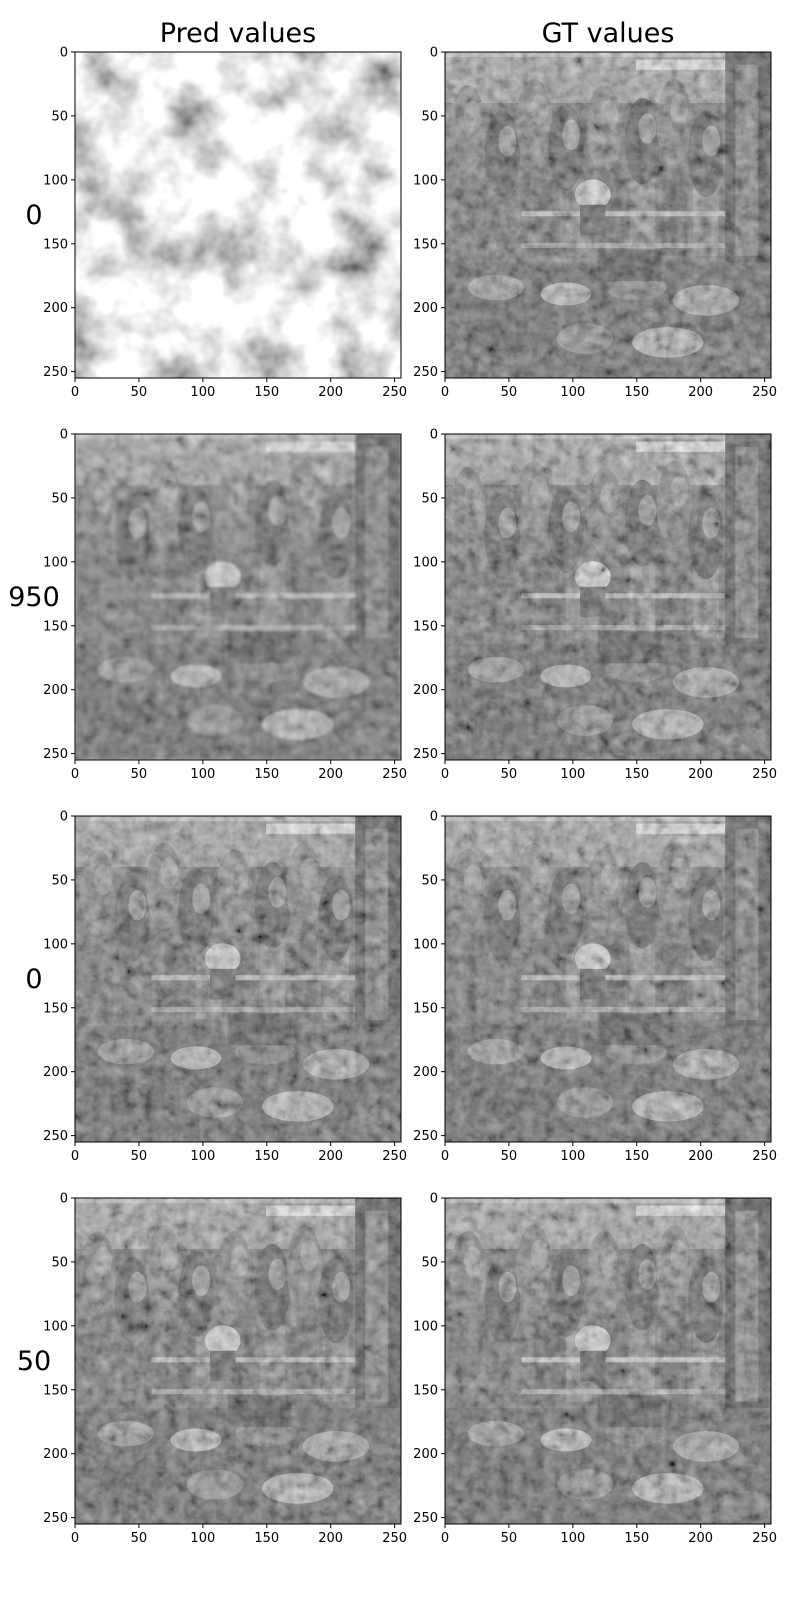 Image resolution: width=800 pixels, height=1600 pixels. Describe the element at coordinates (34, 597) in the screenshot. I see `row-label: 950` at that location.